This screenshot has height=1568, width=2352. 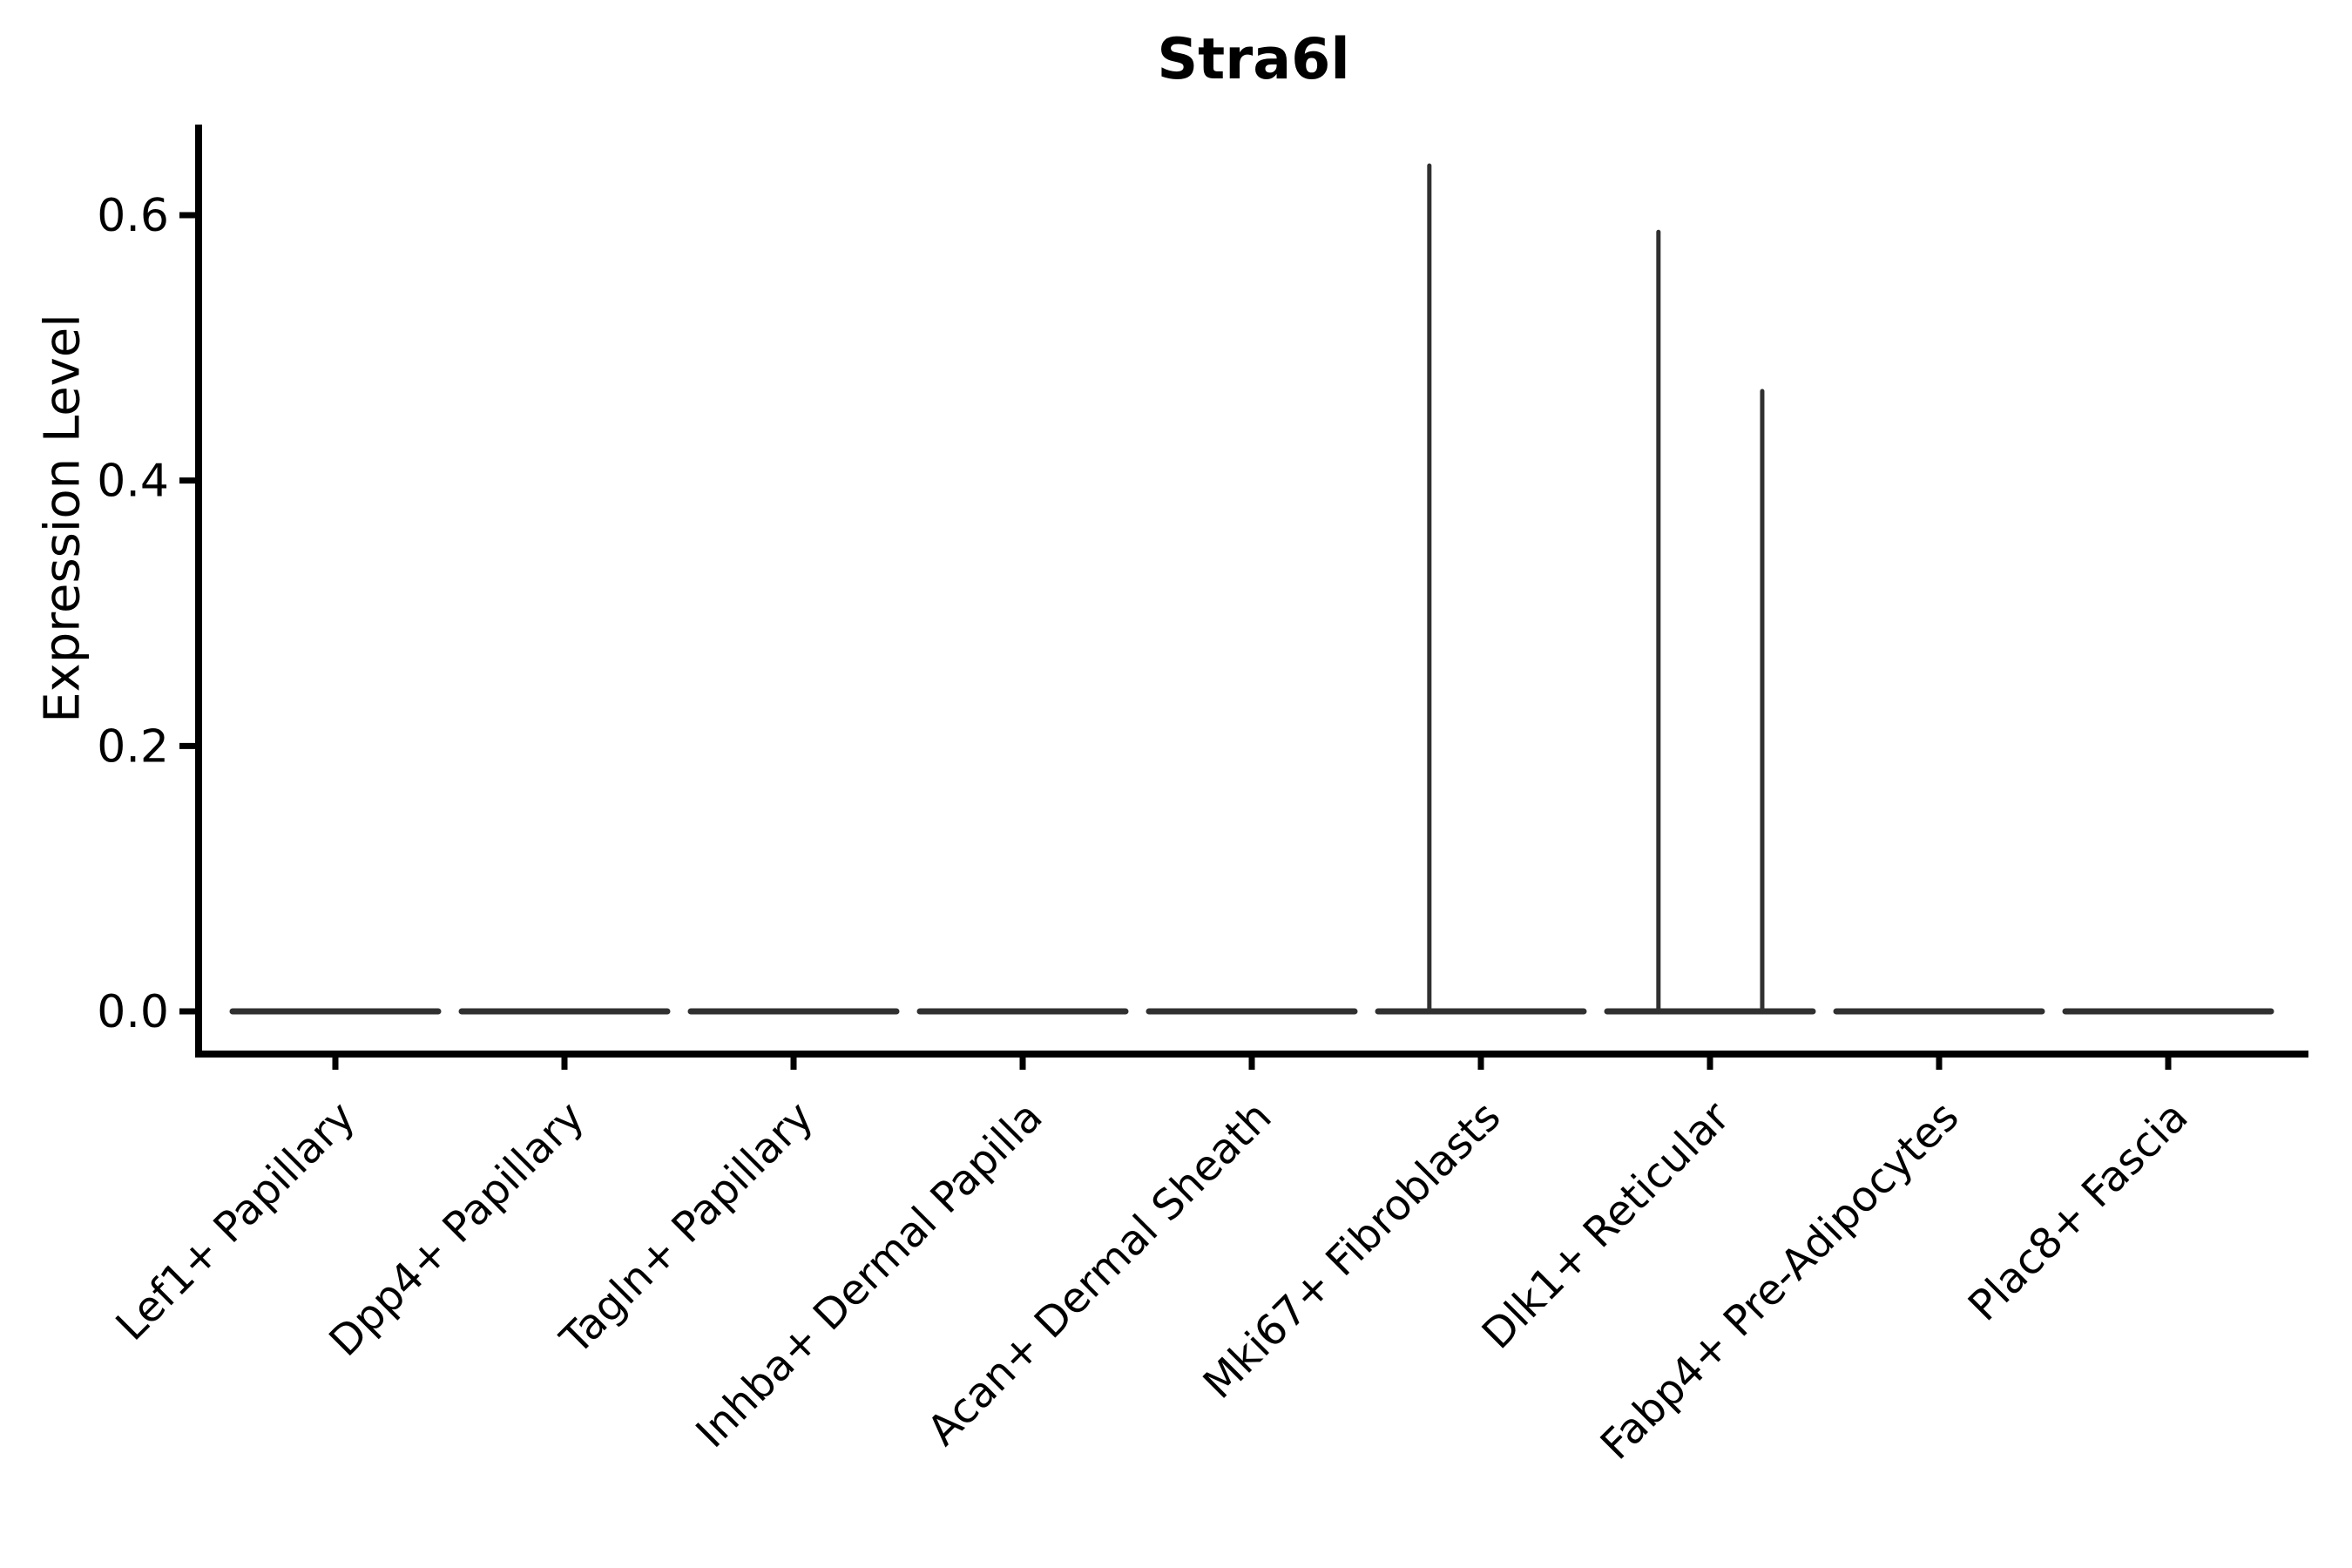 I want to click on chart-title: Stra6l, so click(x=1253, y=59).